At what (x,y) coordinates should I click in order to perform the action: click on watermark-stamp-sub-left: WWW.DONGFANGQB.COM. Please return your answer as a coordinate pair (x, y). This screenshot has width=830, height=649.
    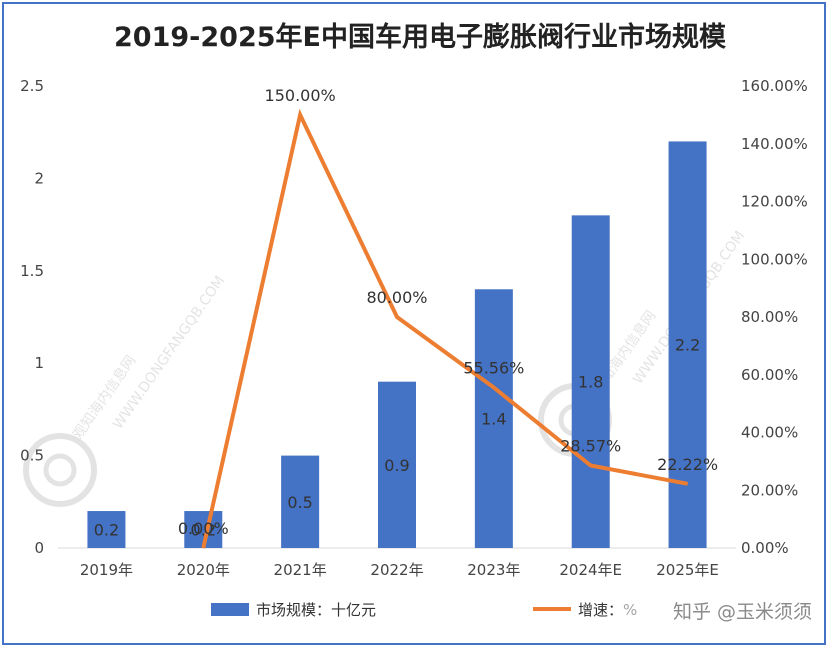
    Looking at the image, I should click on (169, 352).